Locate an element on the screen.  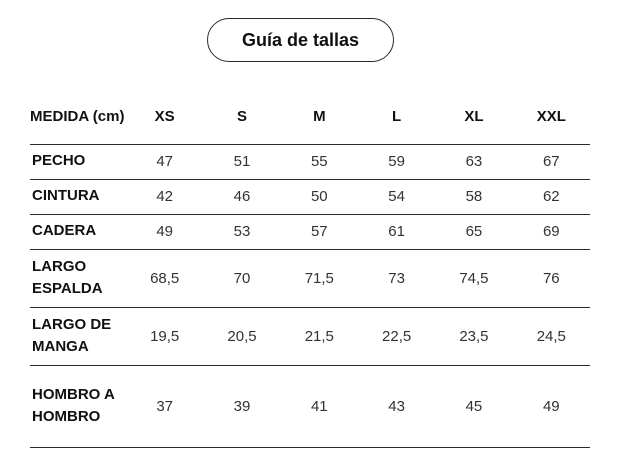
table-cell: 61 is located at coordinates (396, 231).